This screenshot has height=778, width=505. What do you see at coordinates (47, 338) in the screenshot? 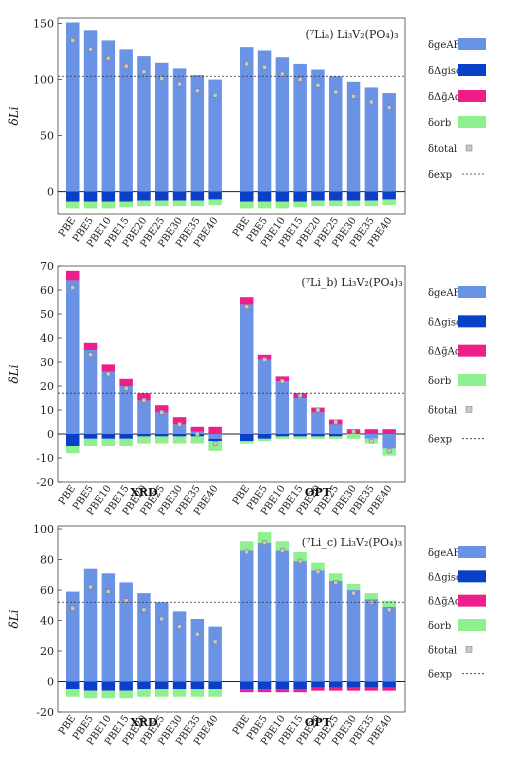
I see `y-tick-label: 40` at bounding box center [47, 338].